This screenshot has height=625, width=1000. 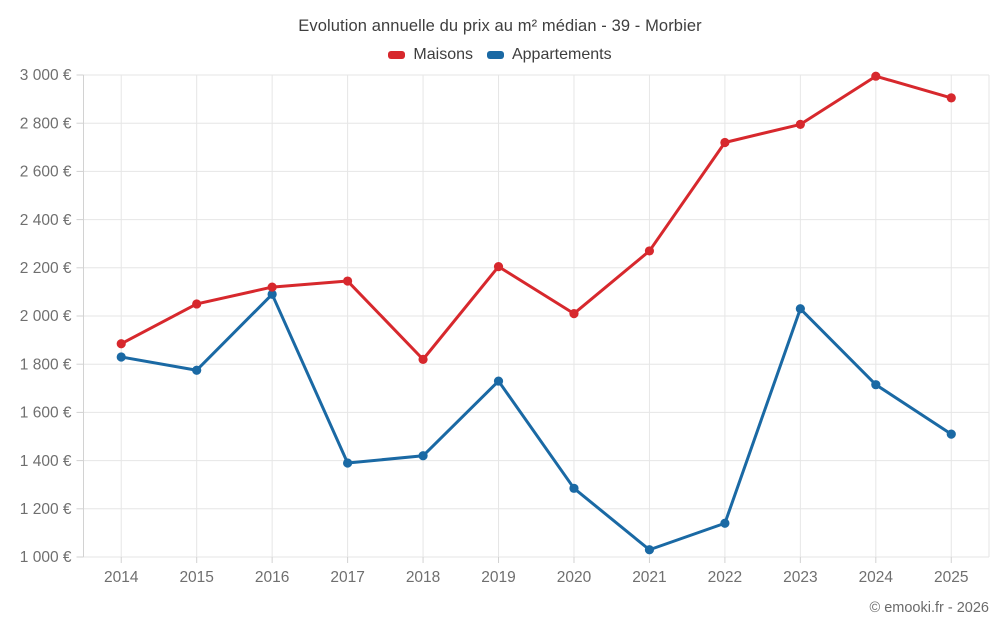 What do you see at coordinates (46, 316) in the screenshot?
I see `svg-text: 2 000 €` at bounding box center [46, 316].